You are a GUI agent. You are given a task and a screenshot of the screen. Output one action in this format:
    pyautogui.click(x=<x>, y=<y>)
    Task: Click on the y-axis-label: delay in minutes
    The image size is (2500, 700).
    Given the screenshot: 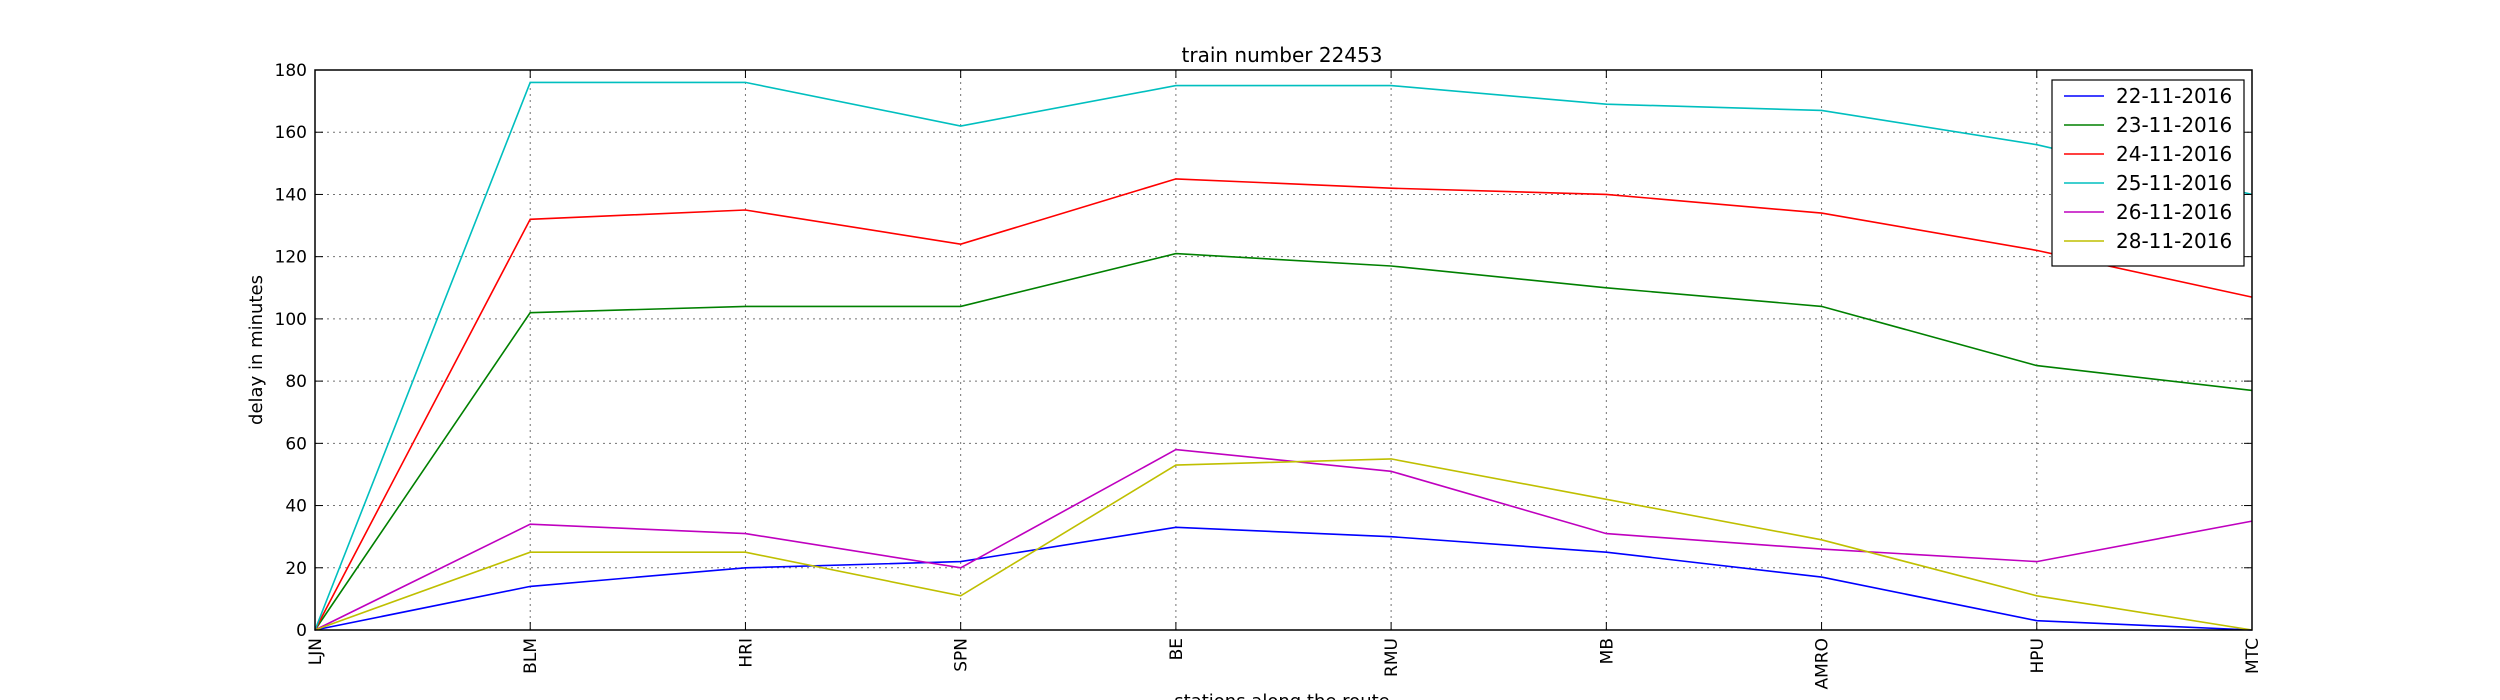 What is the action you would take?
    pyautogui.click(x=256, y=350)
    